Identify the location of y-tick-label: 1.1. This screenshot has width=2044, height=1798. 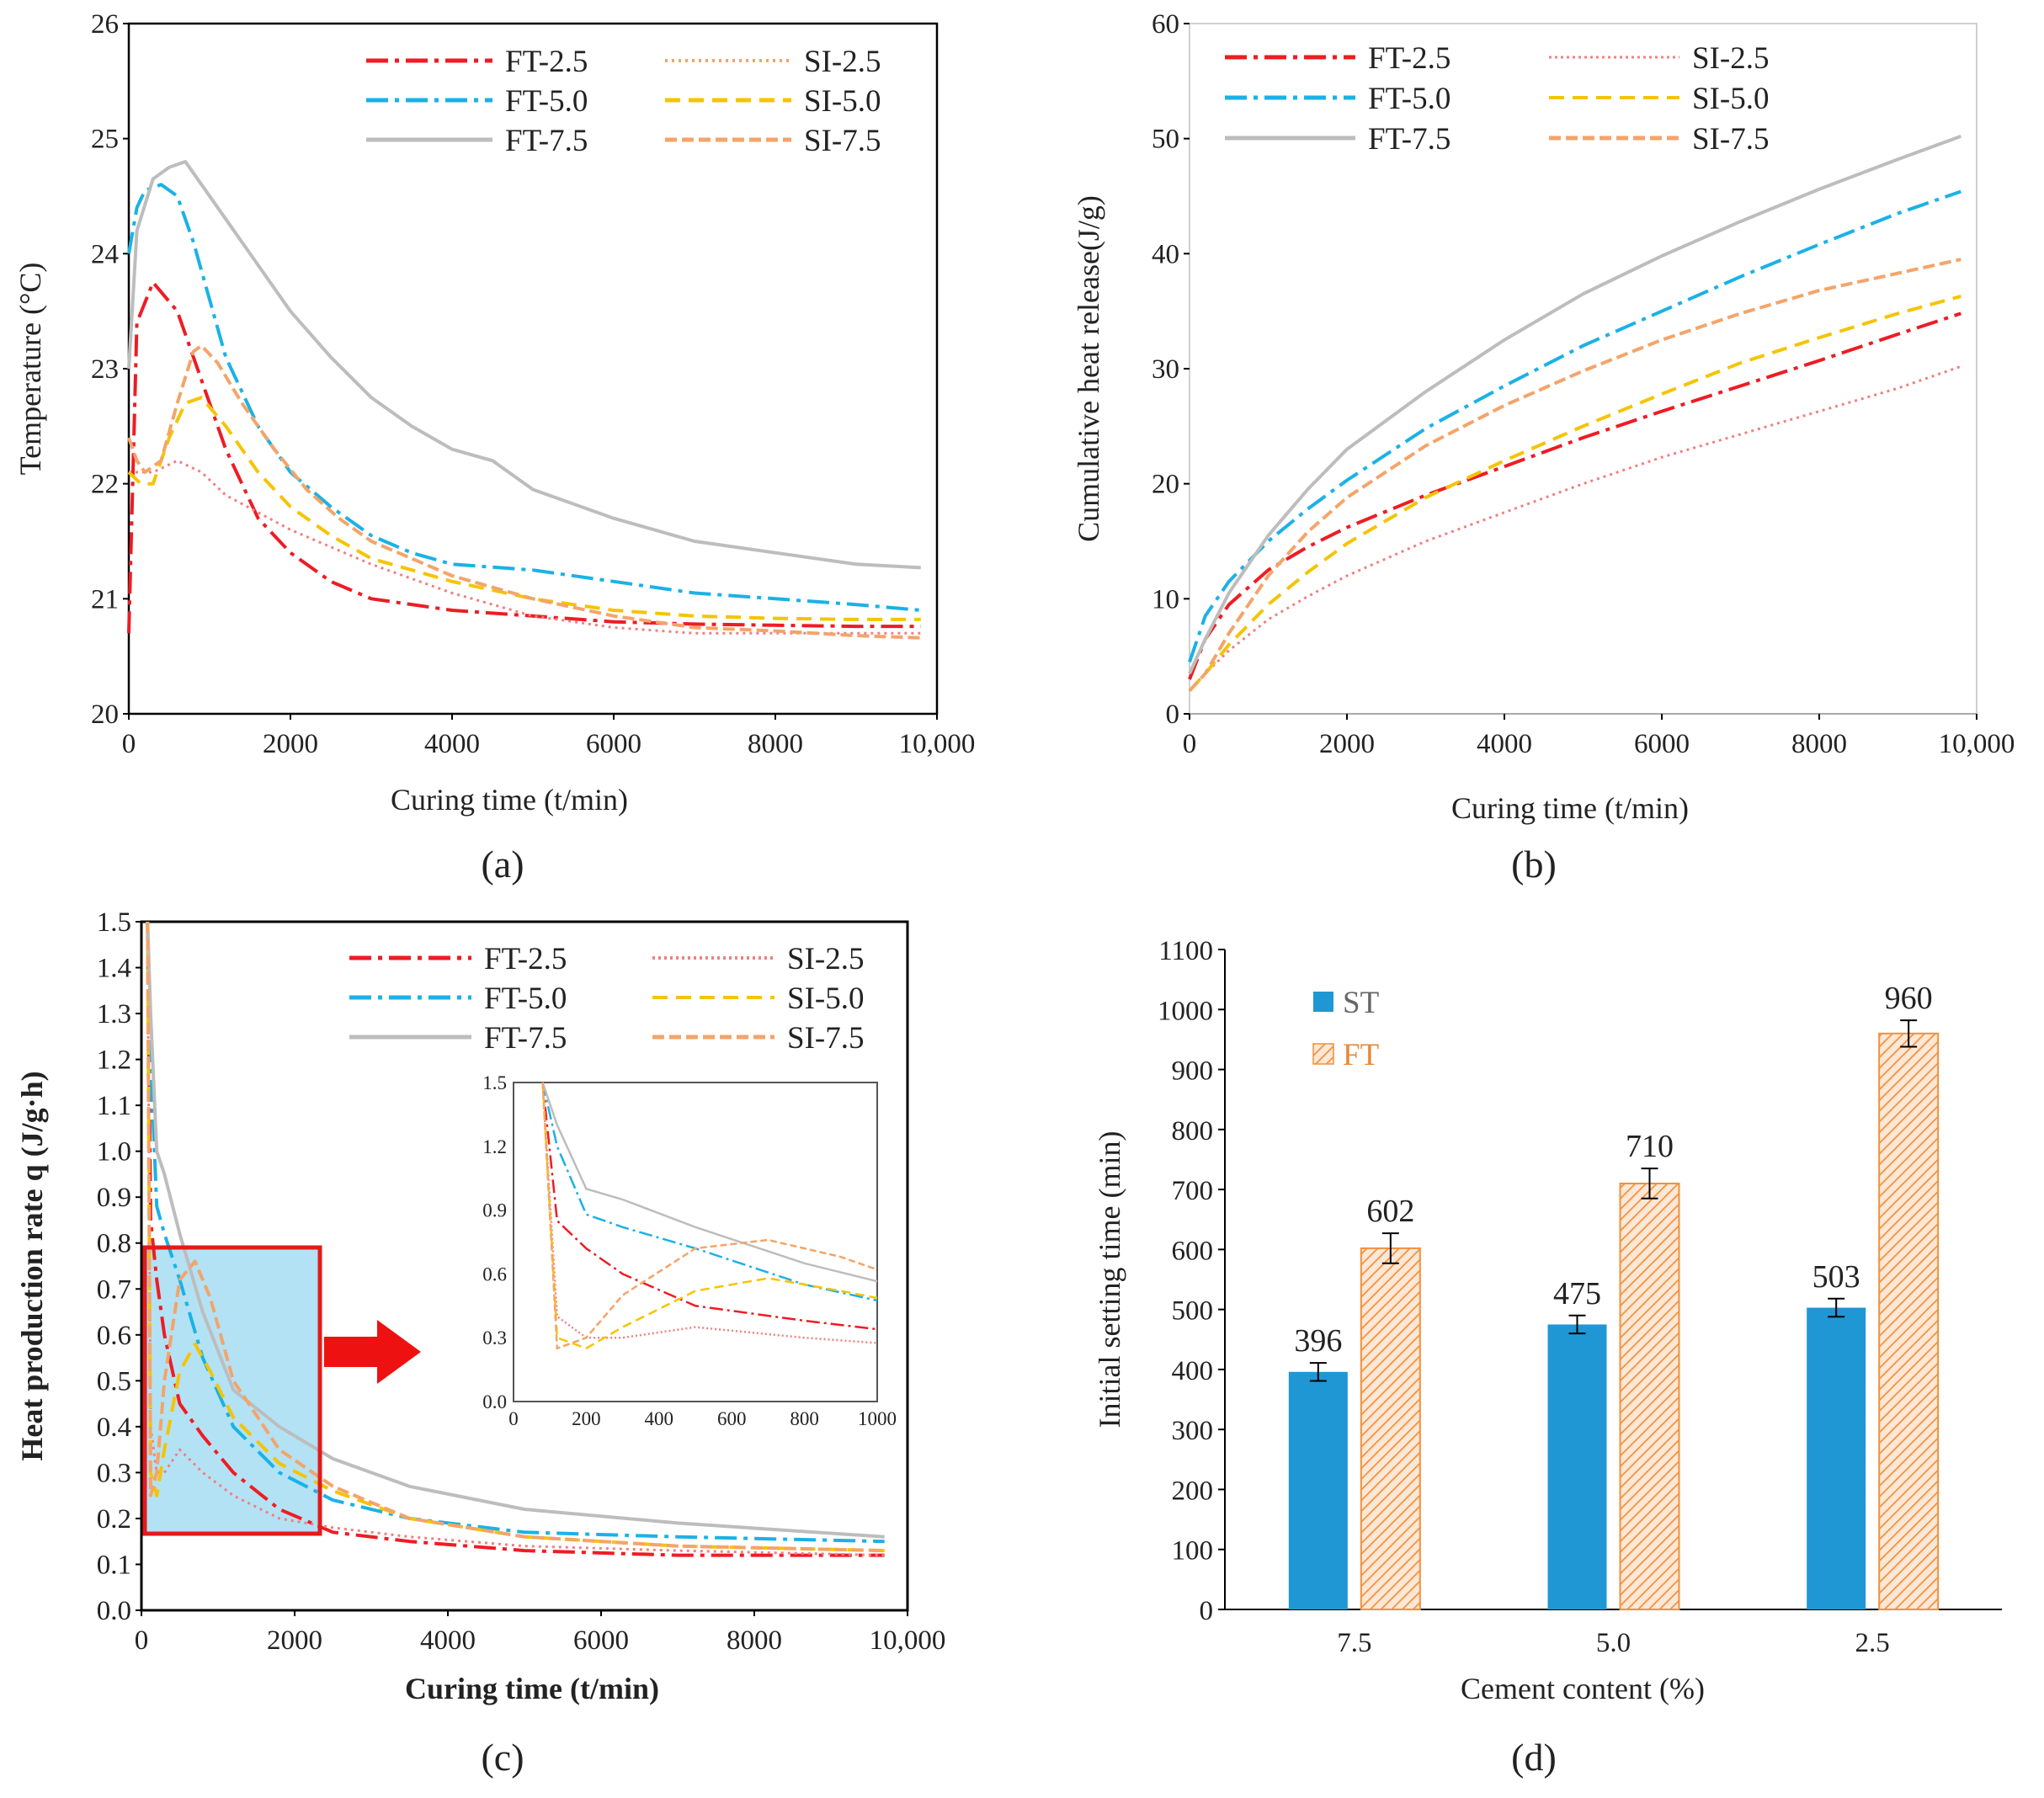
(114, 1106).